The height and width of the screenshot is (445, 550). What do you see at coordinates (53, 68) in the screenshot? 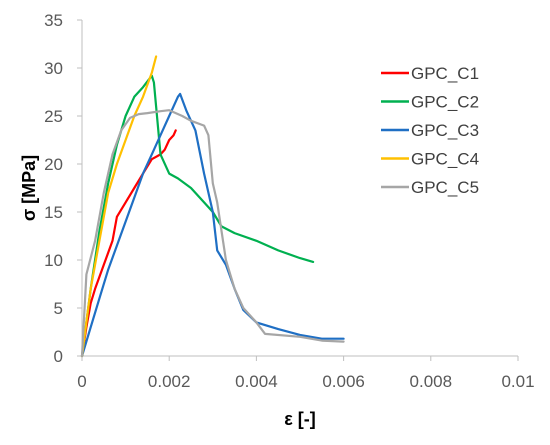
I see `y-tick-label: 30` at bounding box center [53, 68].